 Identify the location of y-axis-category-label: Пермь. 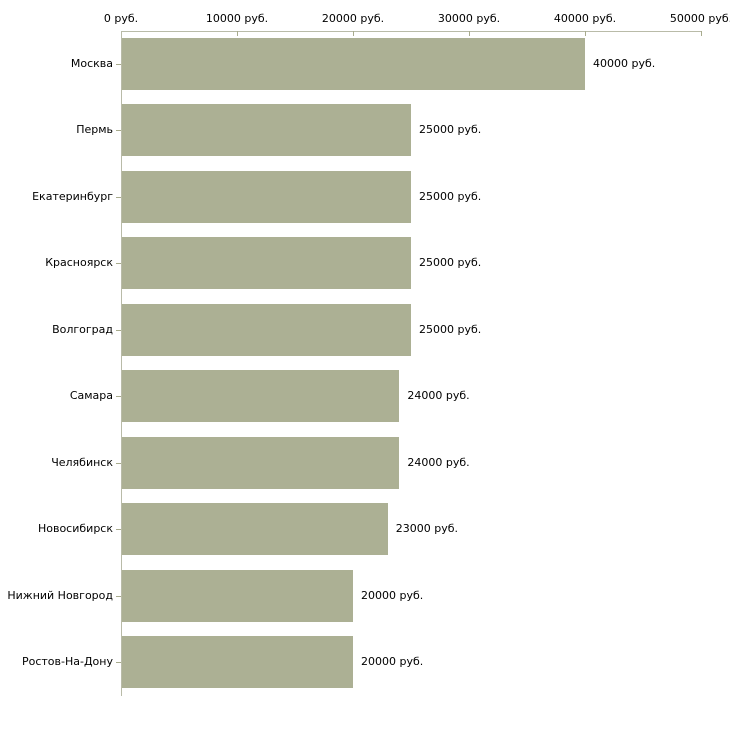
(94, 129).